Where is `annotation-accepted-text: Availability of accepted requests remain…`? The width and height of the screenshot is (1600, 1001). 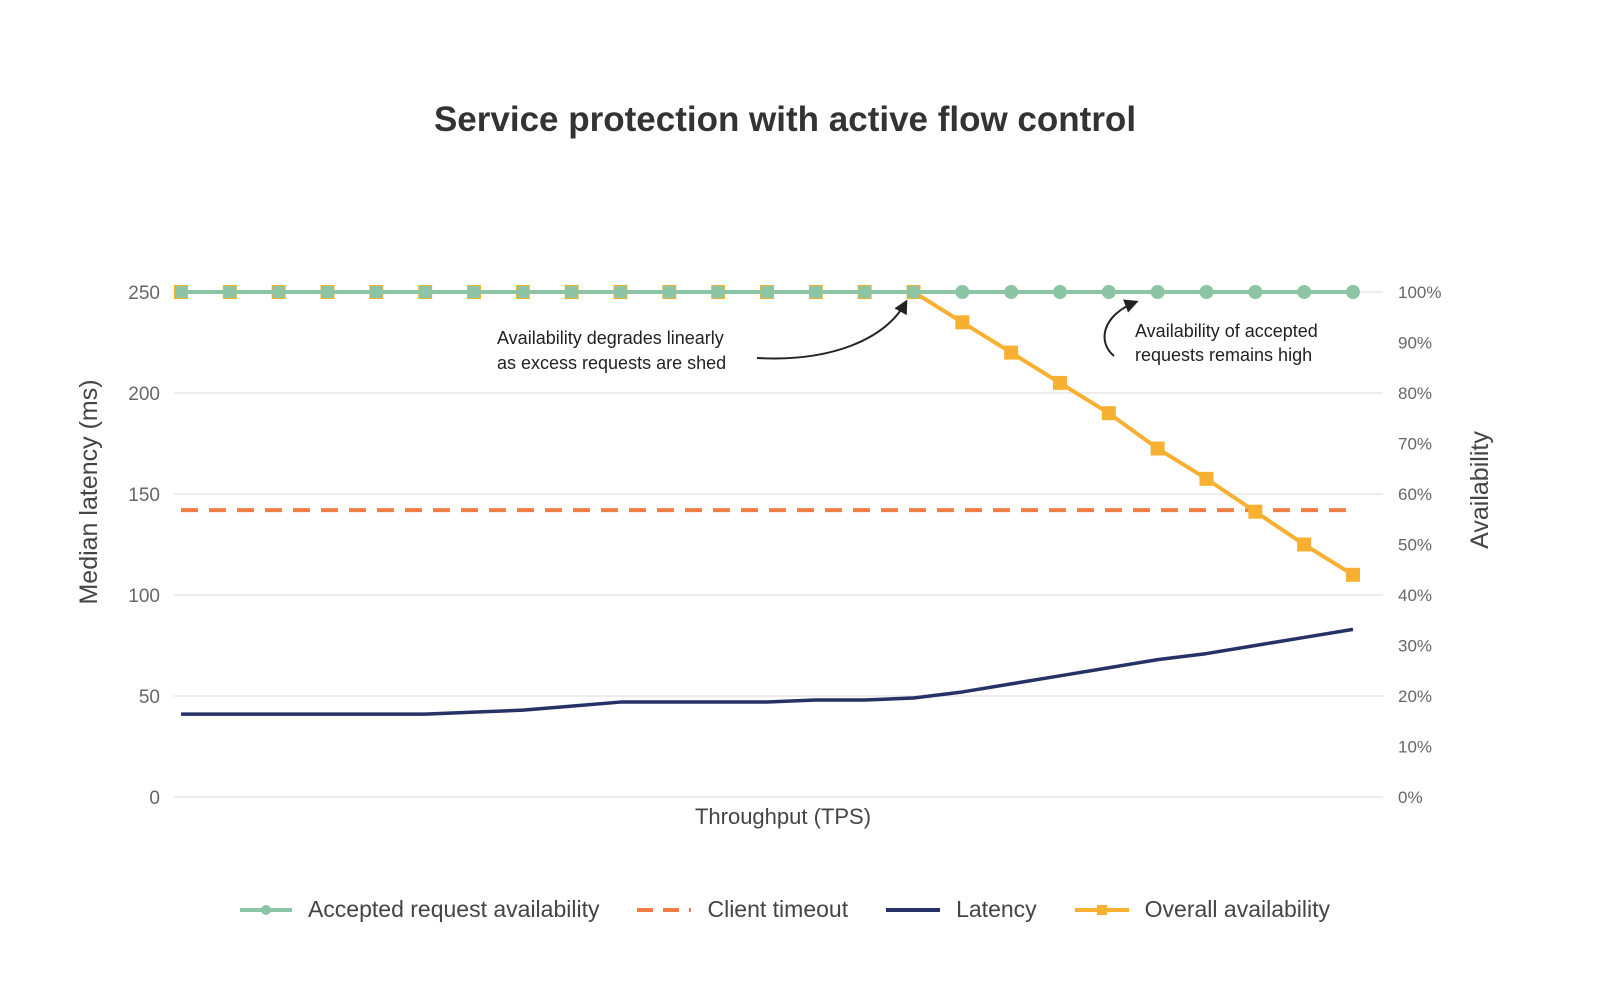 annotation-accepted-text: Availability of accepted requests remain… is located at coordinates (1229, 343).